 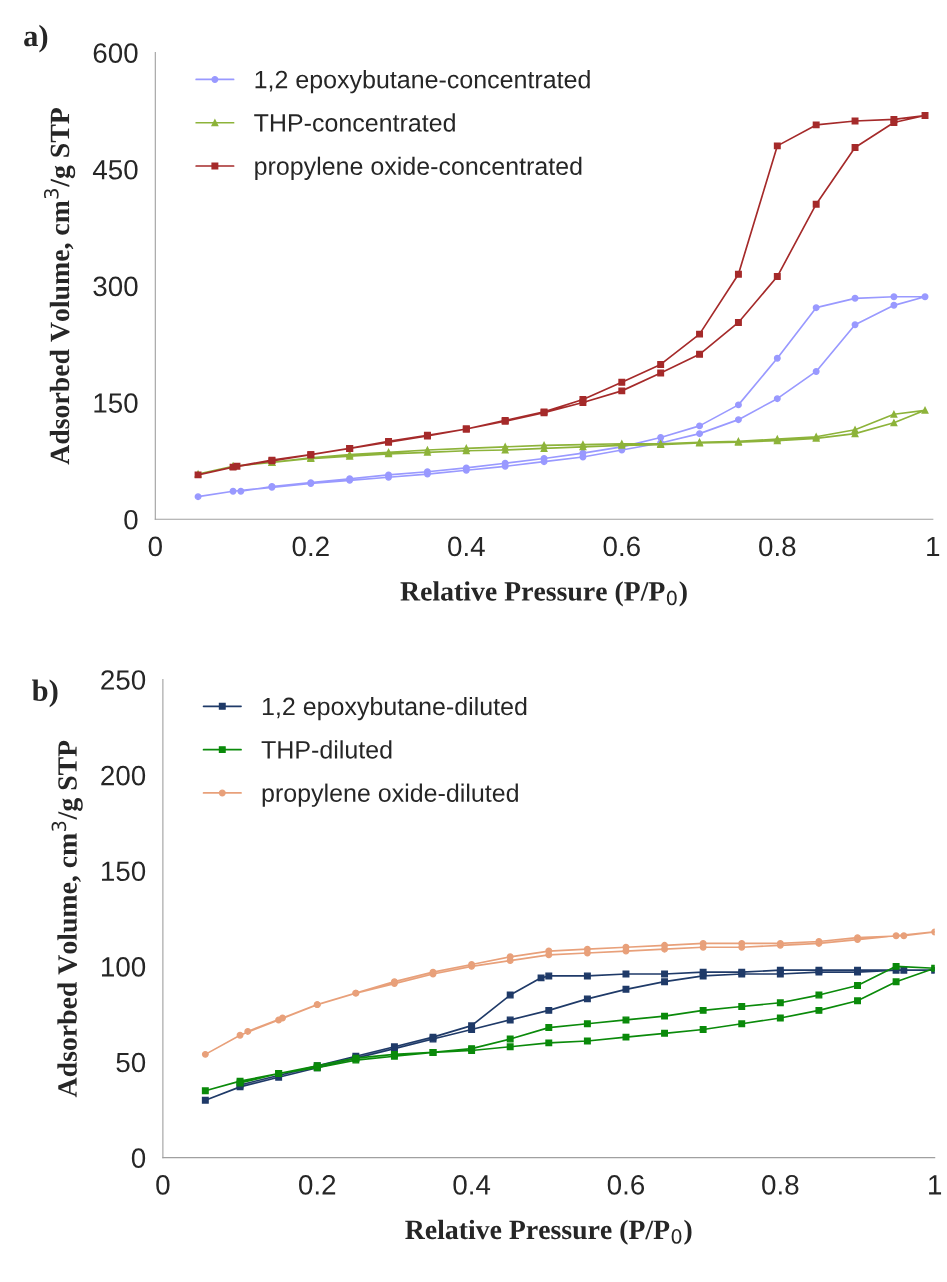 What do you see at coordinates (115, 286) in the screenshot?
I see `y-tick-label: 300` at bounding box center [115, 286].